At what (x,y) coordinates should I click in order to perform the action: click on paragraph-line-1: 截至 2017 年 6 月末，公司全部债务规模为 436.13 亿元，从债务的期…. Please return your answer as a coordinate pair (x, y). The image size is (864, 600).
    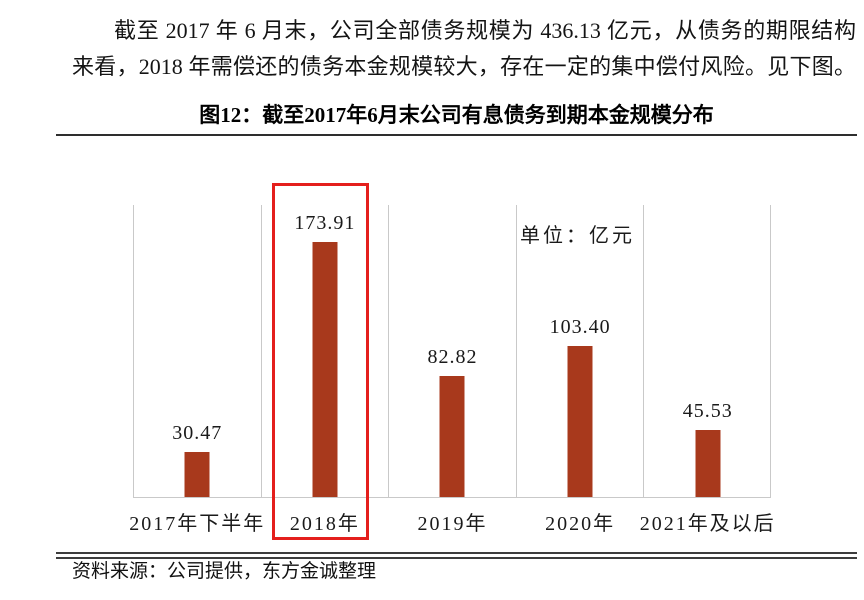
    Looking at the image, I should click on (485, 30).